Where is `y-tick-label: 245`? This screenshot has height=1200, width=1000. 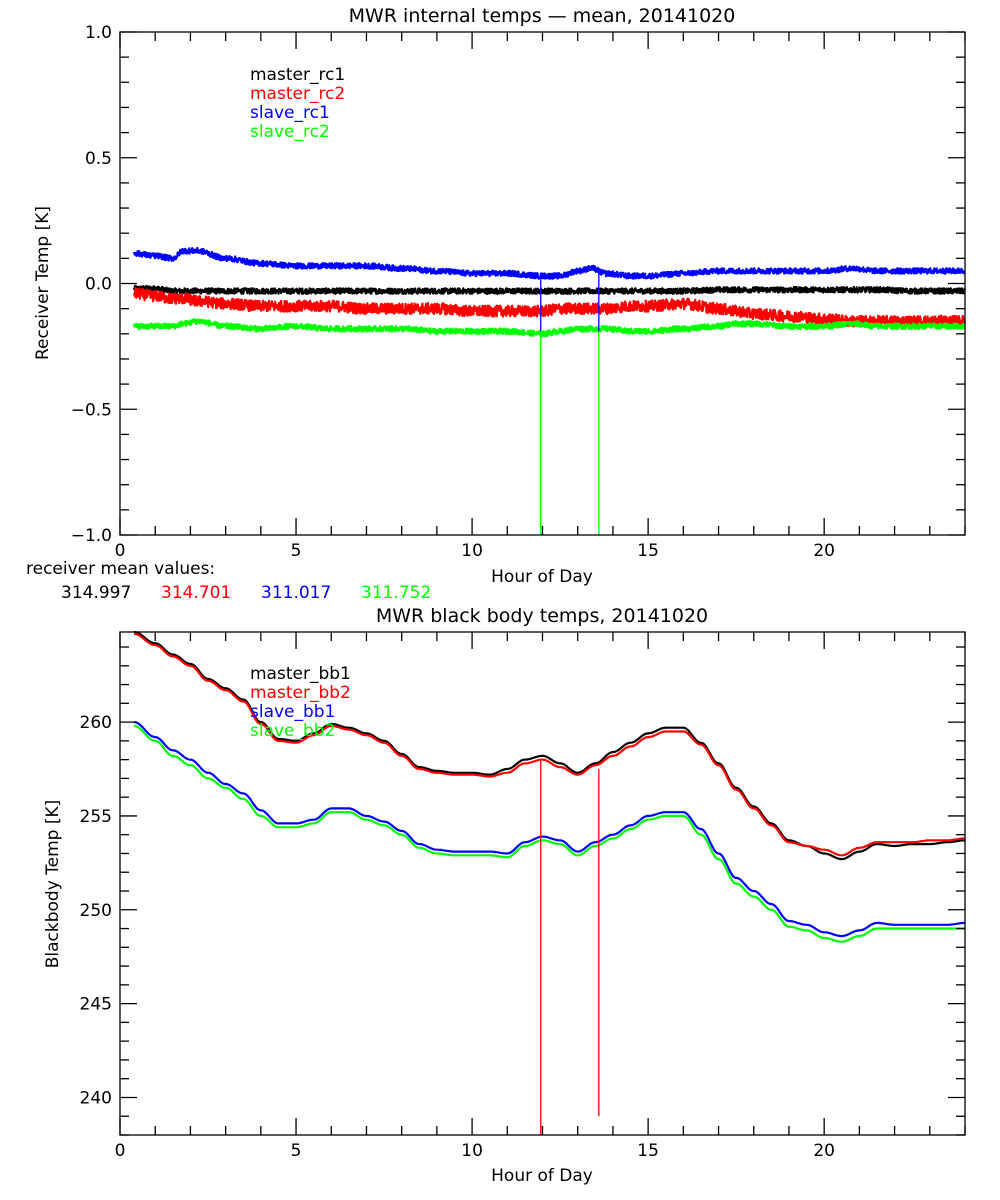 y-tick-label: 245 is located at coordinates (96, 1005).